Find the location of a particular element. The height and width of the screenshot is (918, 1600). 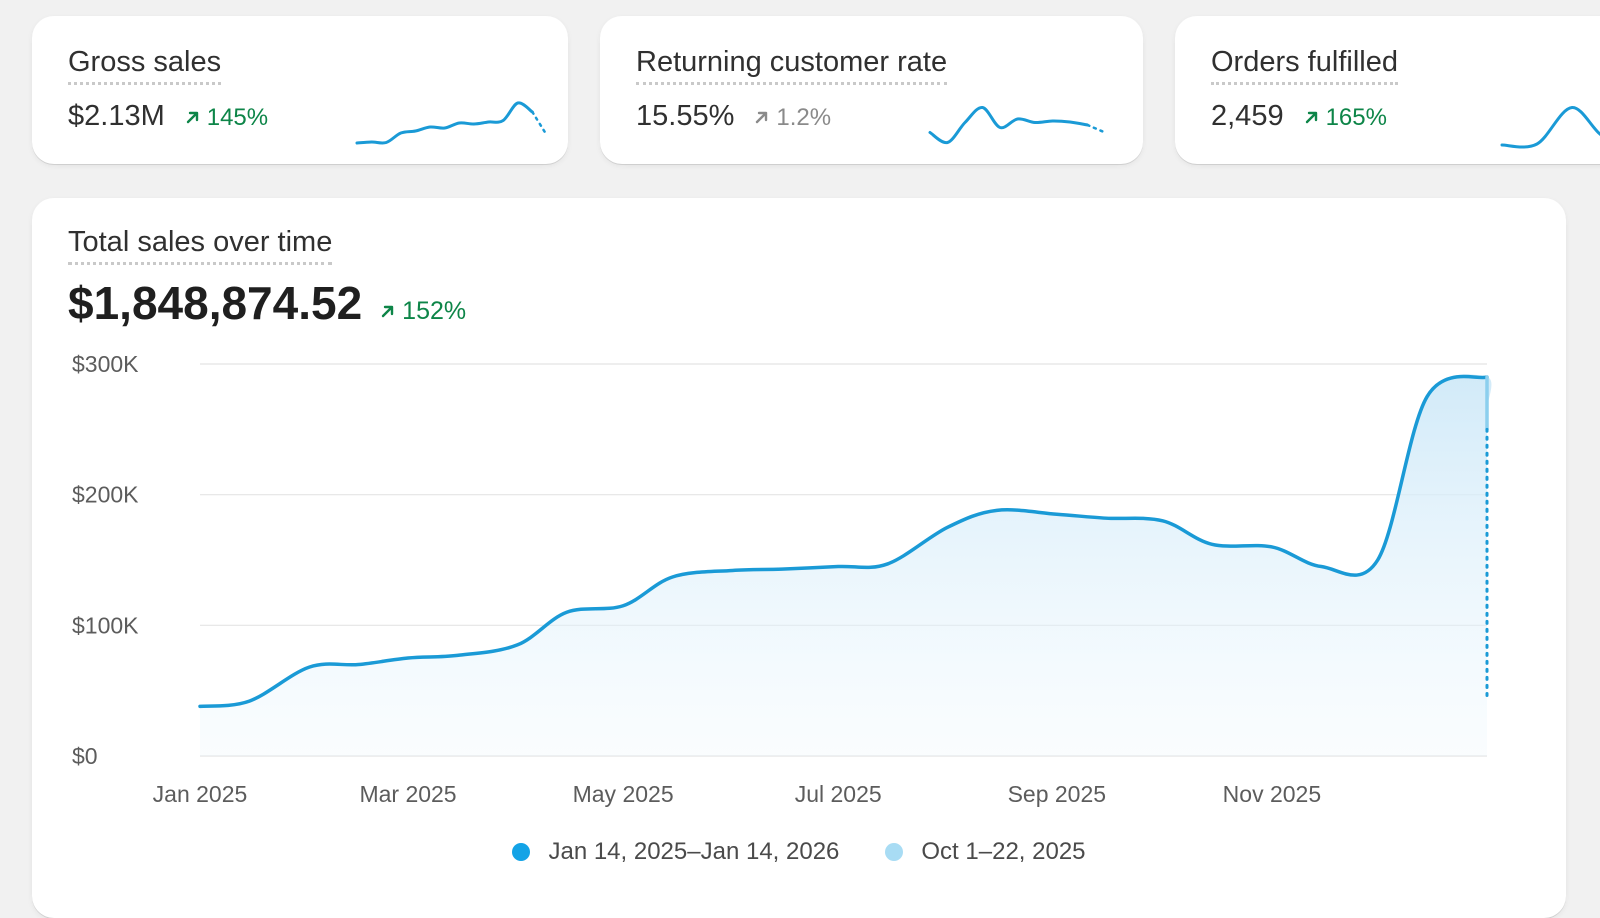

gross-sales-change: 145% is located at coordinates (237, 117).